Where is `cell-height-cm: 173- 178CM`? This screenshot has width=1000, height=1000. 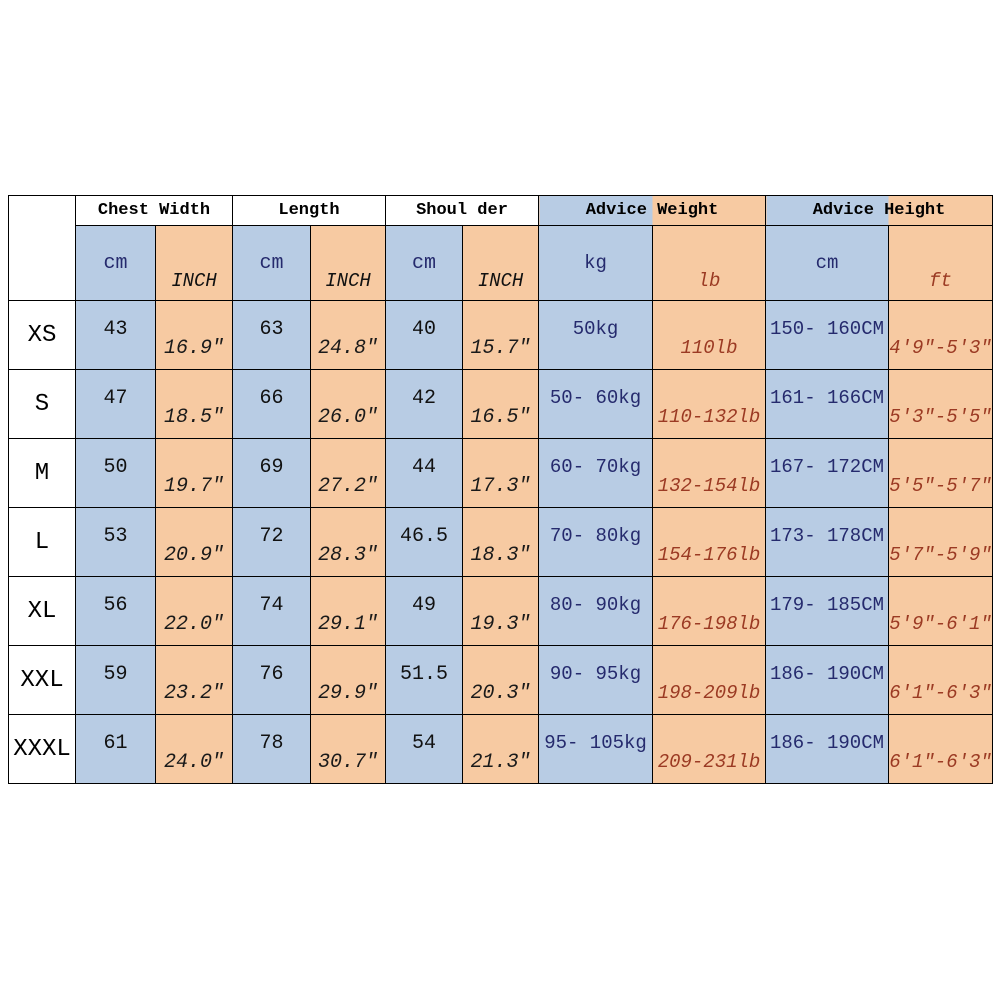 cell-height-cm: 173- 178CM is located at coordinates (827, 542).